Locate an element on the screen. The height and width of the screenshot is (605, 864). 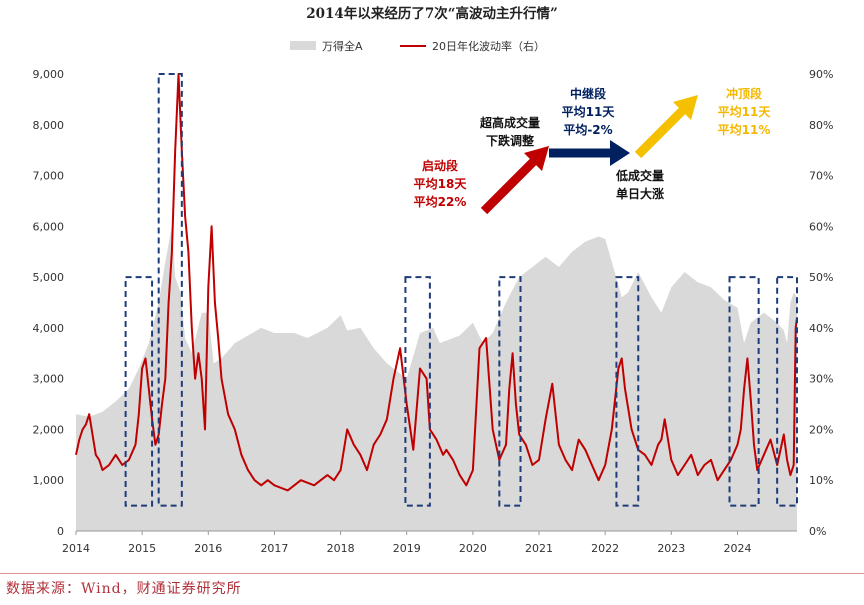
y-right-tick-label: 10% is located at coordinates (821, 480).